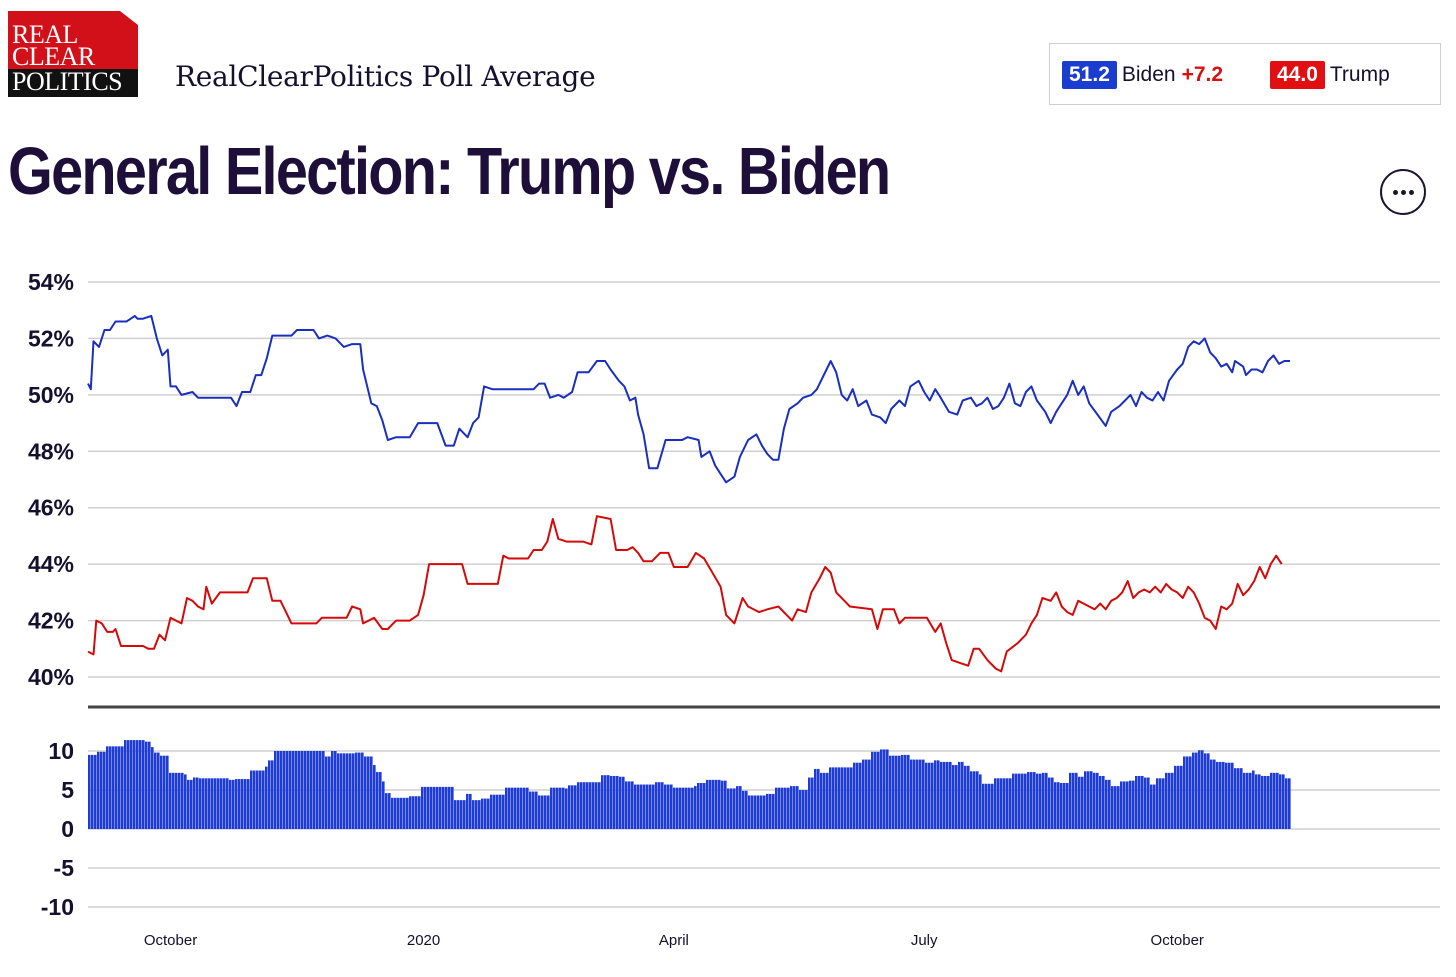 The height and width of the screenshot is (977, 1456). I want to click on more-options-button, so click(1403, 192).